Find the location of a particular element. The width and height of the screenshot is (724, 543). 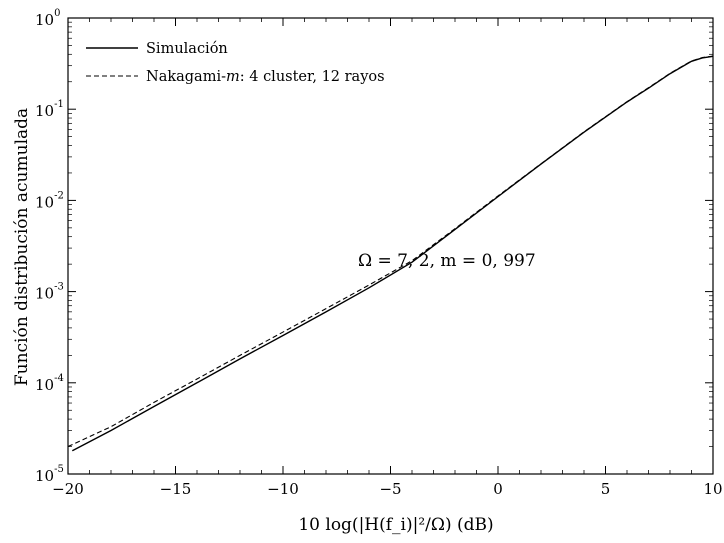

legend-label-simulacion: Simulación is located at coordinates (187, 49).